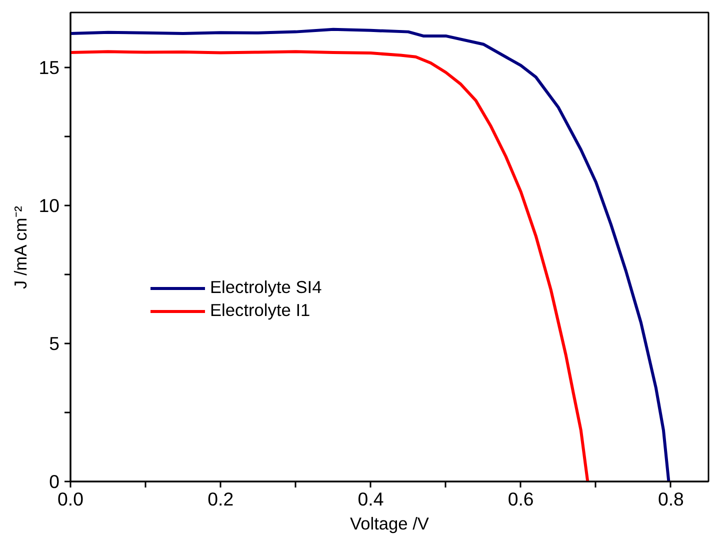 The height and width of the screenshot is (541, 713). What do you see at coordinates (221, 499) in the screenshot?
I see `x-tick-label: 0.2` at bounding box center [221, 499].